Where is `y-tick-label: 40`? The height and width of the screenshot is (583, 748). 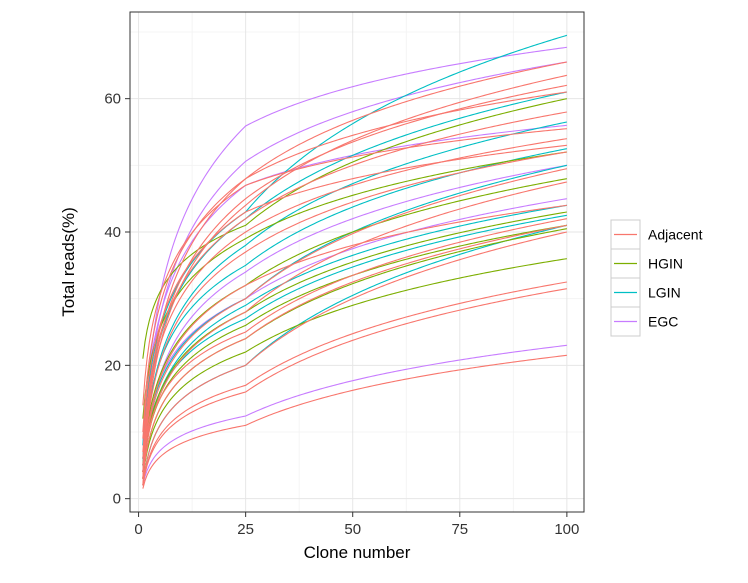 y-tick-label: 40 is located at coordinates (112, 232).